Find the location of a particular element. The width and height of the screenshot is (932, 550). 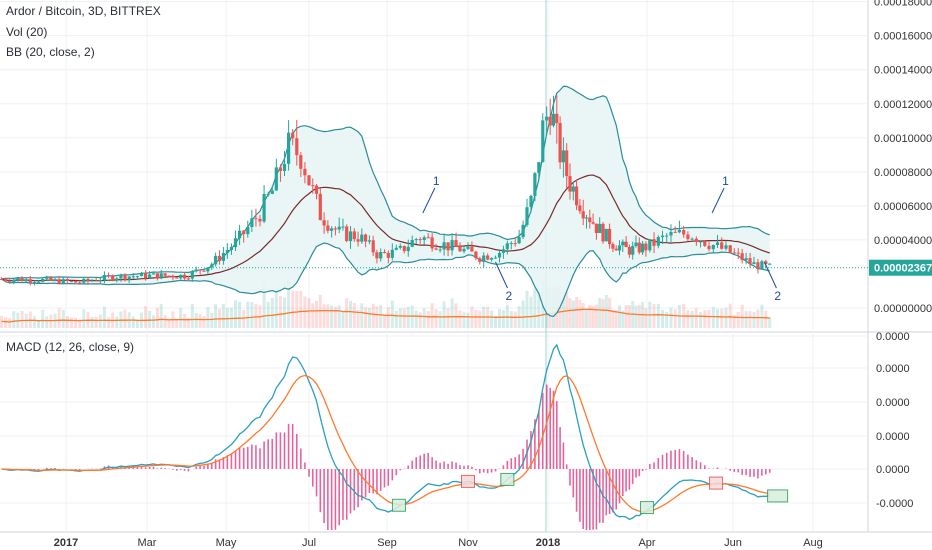

time-axis-label: May is located at coordinates (226, 543).